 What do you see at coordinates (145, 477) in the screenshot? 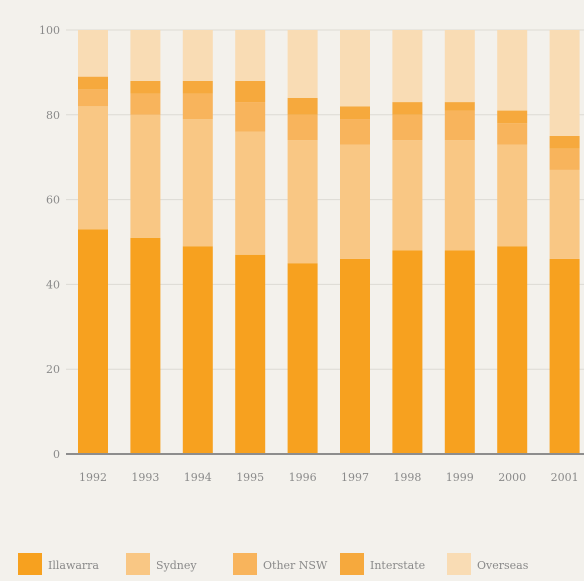
I see `x-tick-label: 1993` at bounding box center [145, 477].